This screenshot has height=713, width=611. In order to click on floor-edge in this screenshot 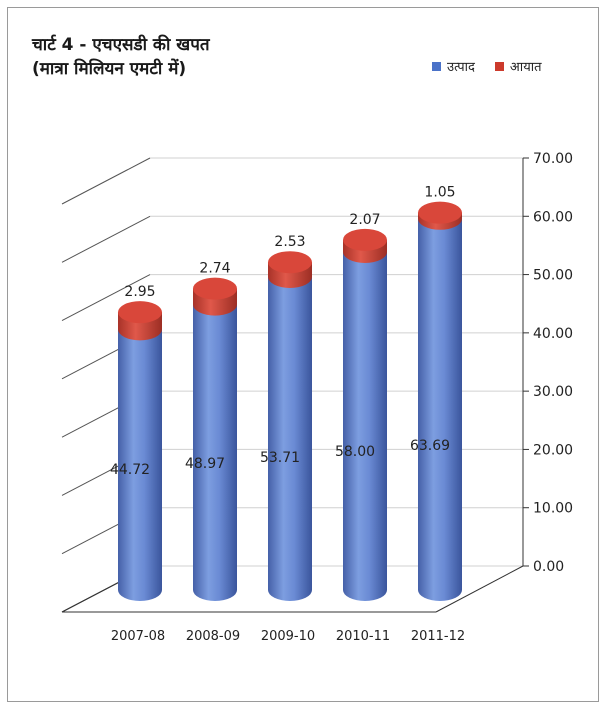, I will do `click(479, 589)`.